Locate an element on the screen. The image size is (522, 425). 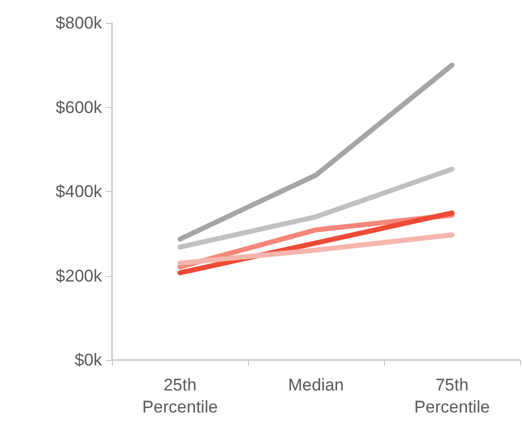
x-tick-label: 25th Percentile is located at coordinates (180, 396).